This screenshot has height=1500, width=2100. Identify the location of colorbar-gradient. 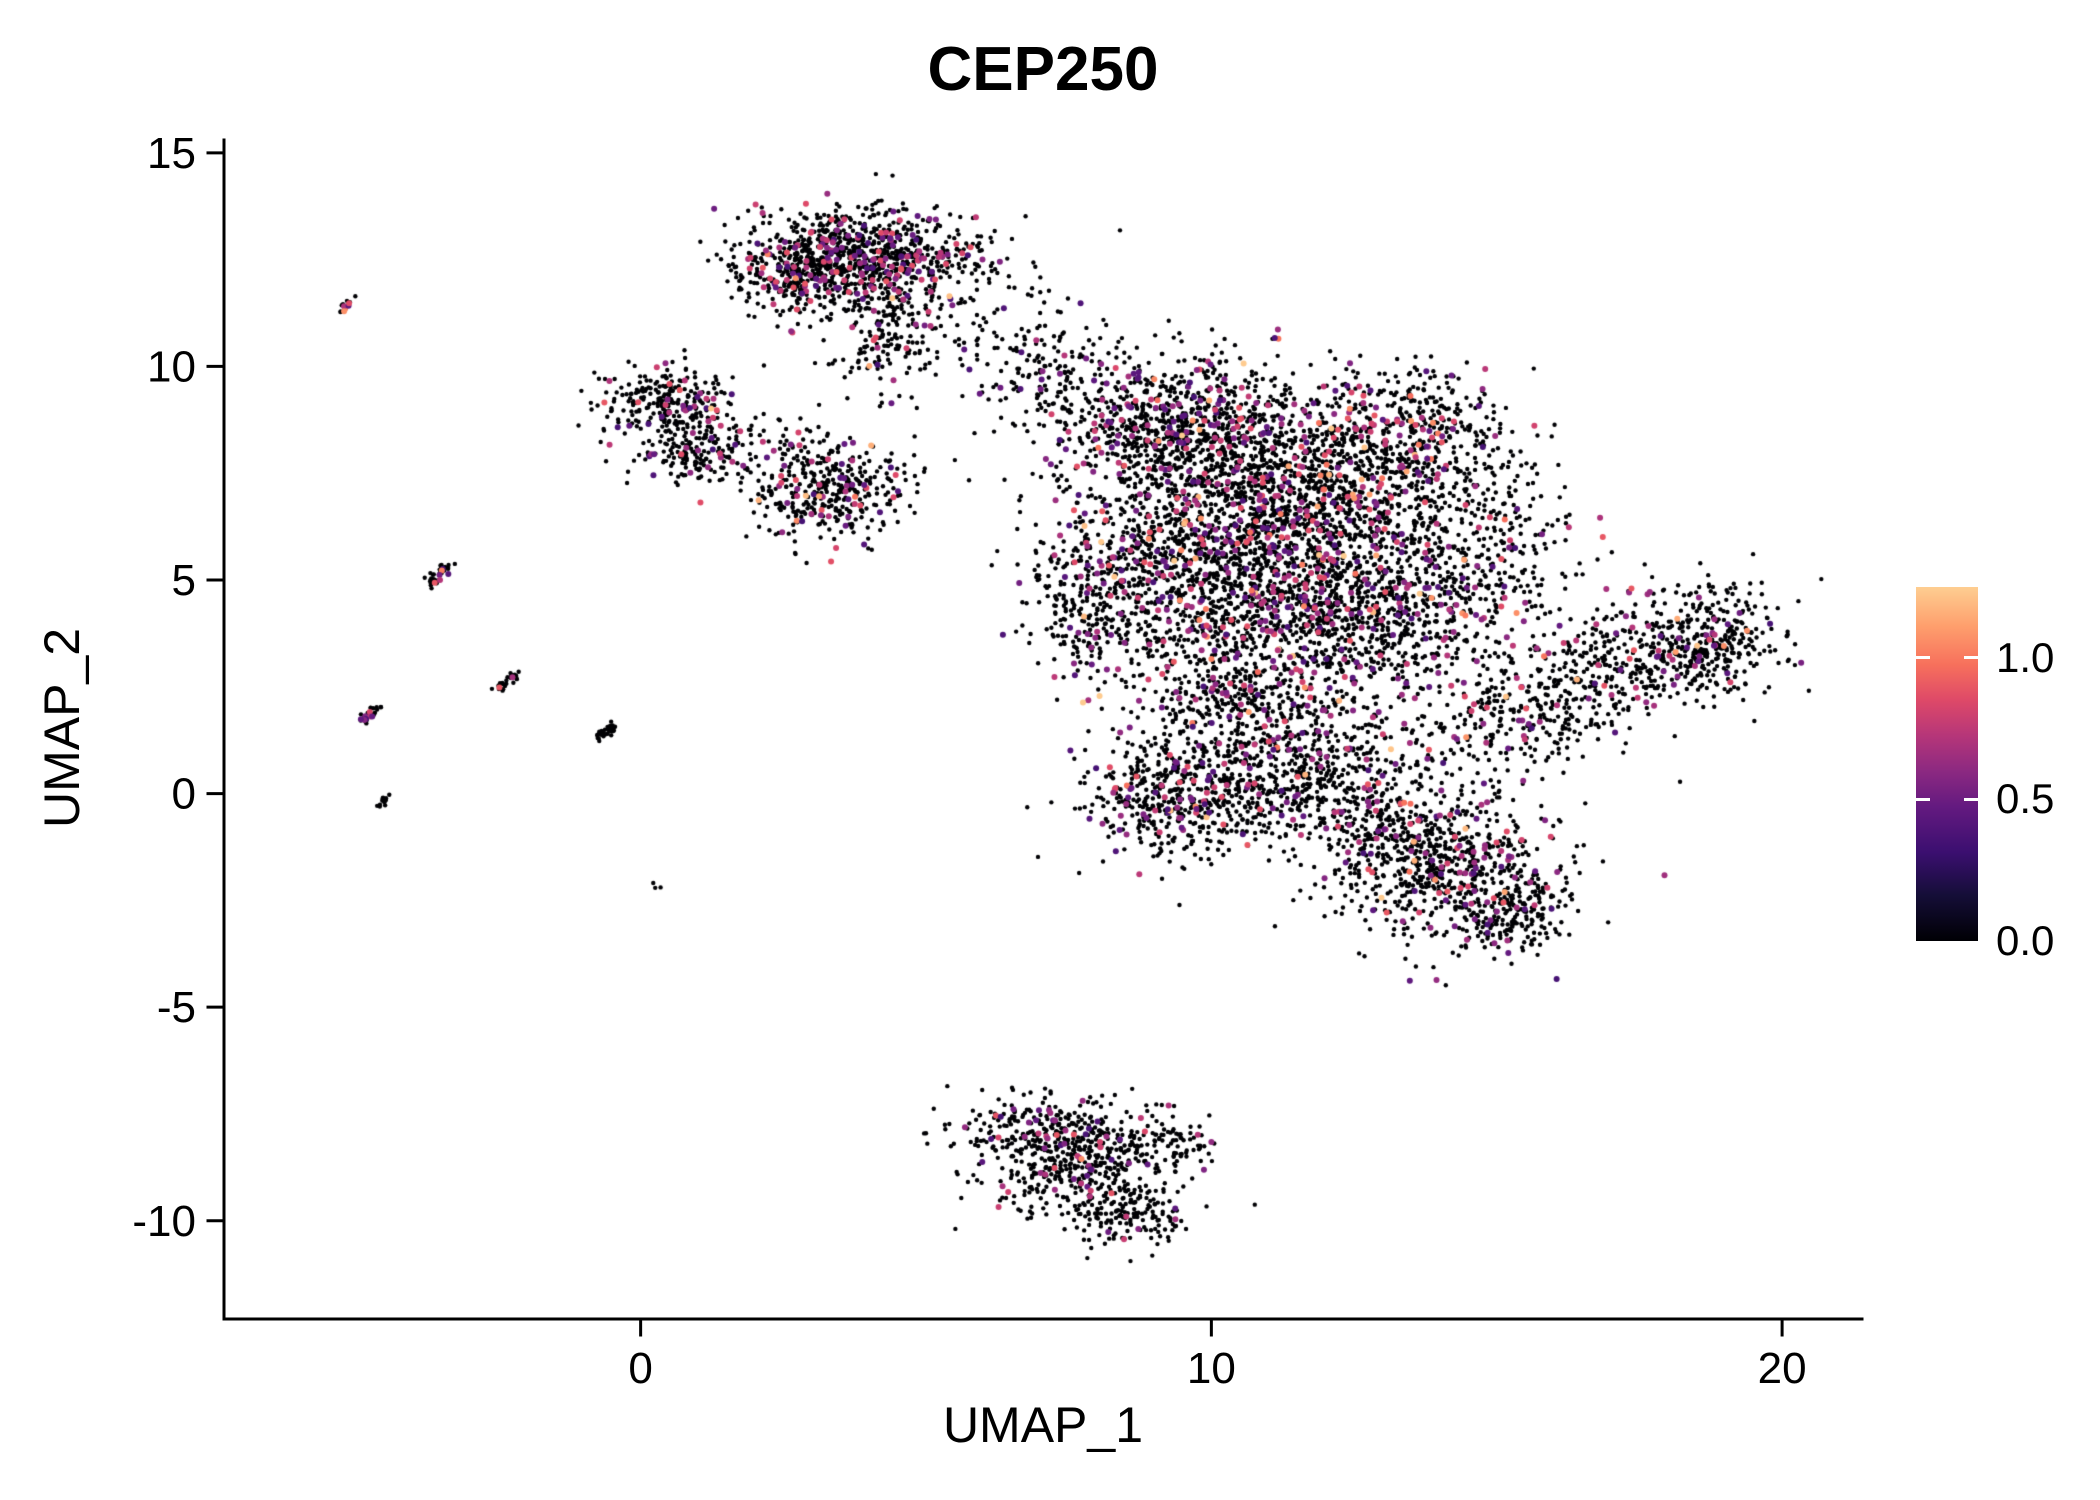
(1947, 764).